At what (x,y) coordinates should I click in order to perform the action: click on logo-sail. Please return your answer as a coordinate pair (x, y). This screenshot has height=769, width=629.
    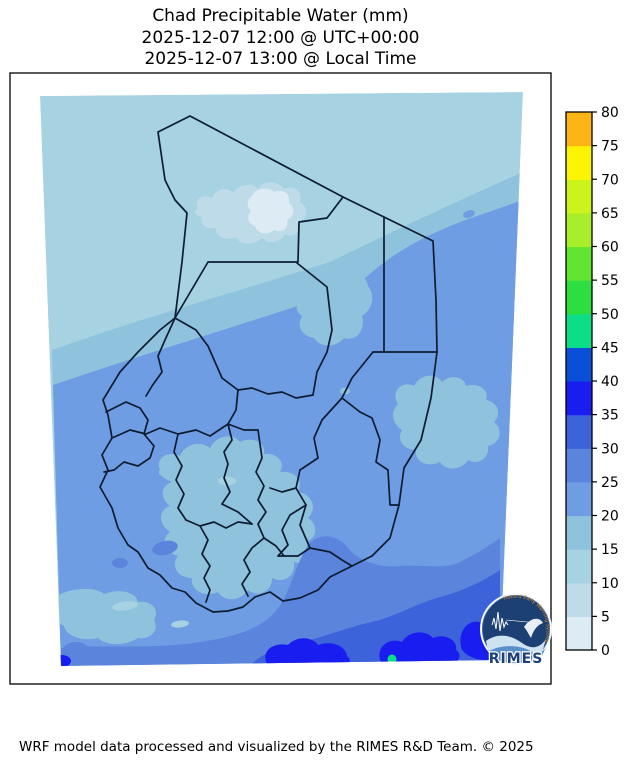
    Looking at the image, I should click on (533, 628).